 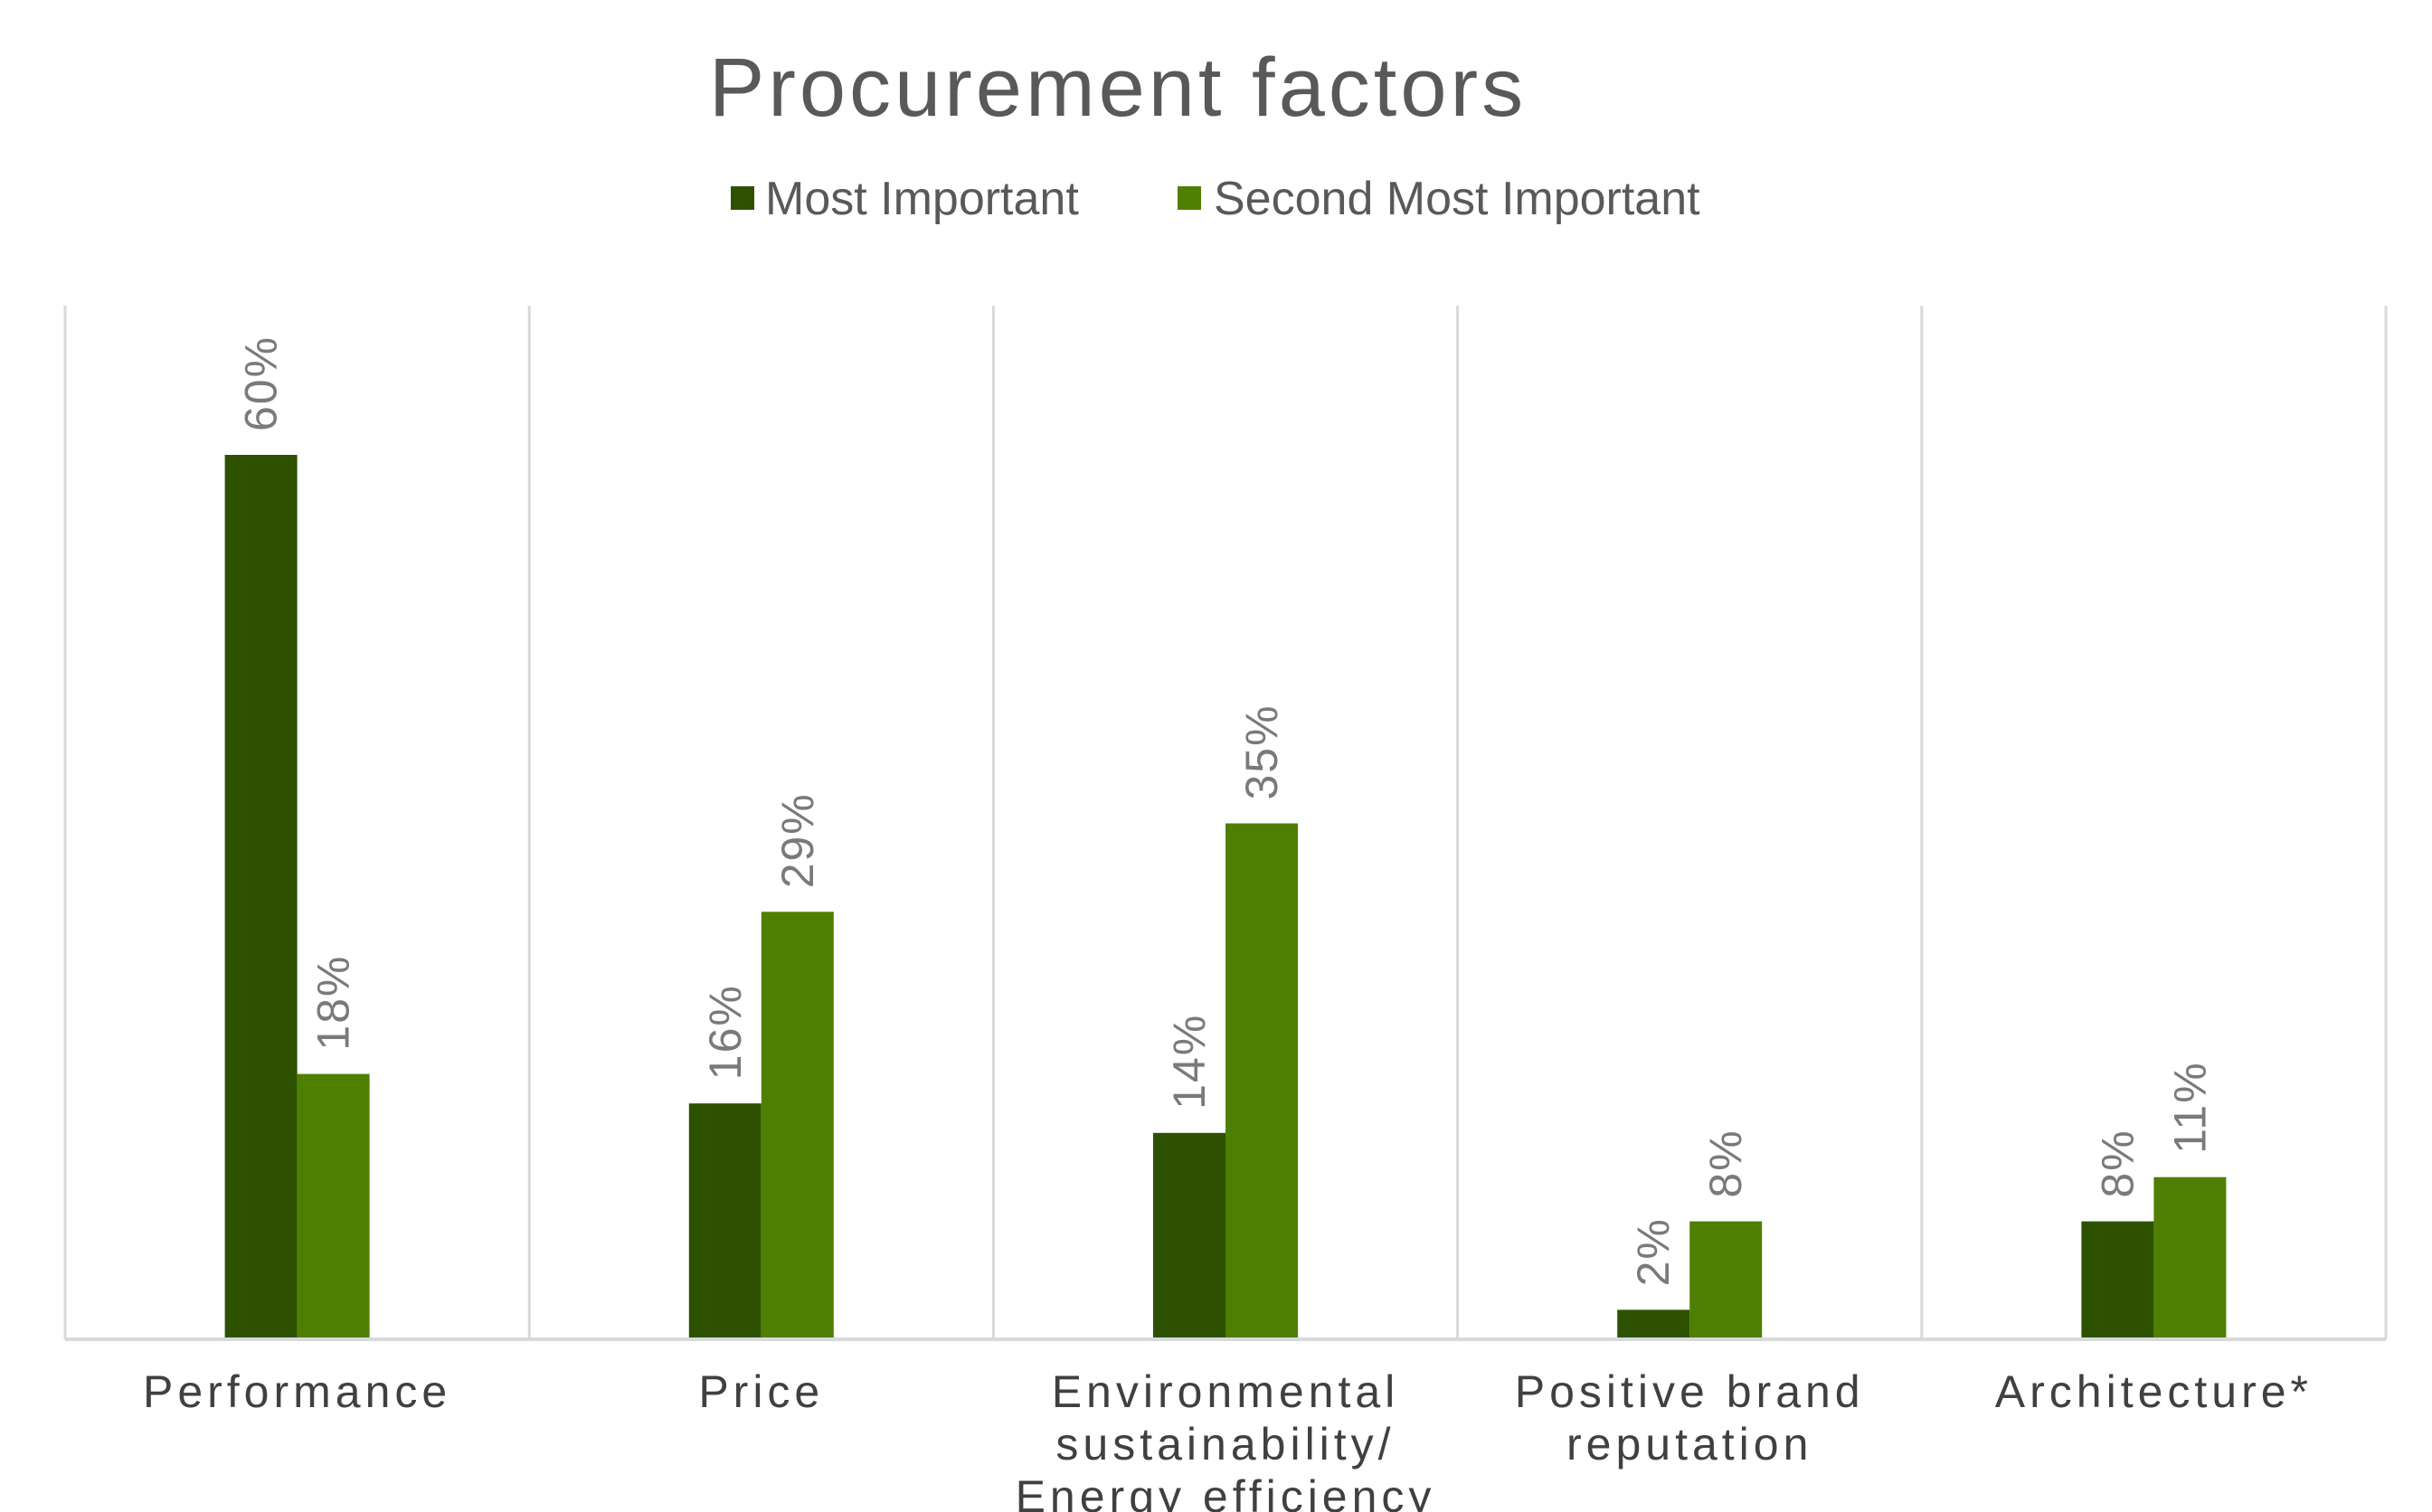 What do you see at coordinates (1261, 751) in the screenshot?
I see `data-label: 35%` at bounding box center [1261, 751].